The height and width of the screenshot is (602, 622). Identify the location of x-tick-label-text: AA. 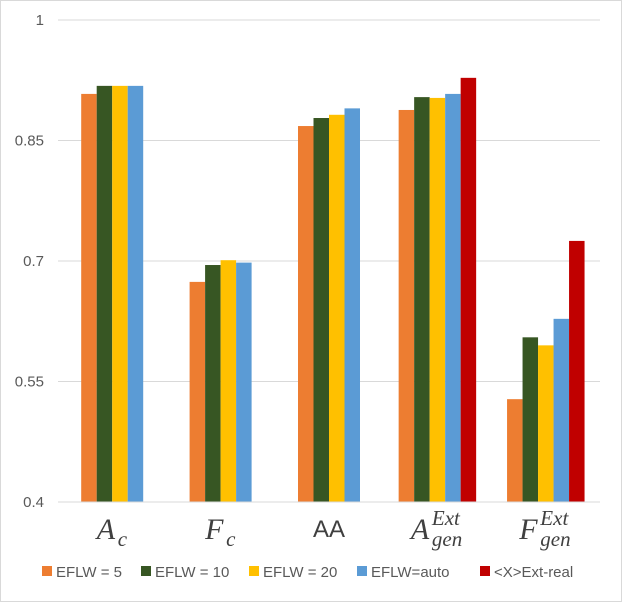
(329, 529).